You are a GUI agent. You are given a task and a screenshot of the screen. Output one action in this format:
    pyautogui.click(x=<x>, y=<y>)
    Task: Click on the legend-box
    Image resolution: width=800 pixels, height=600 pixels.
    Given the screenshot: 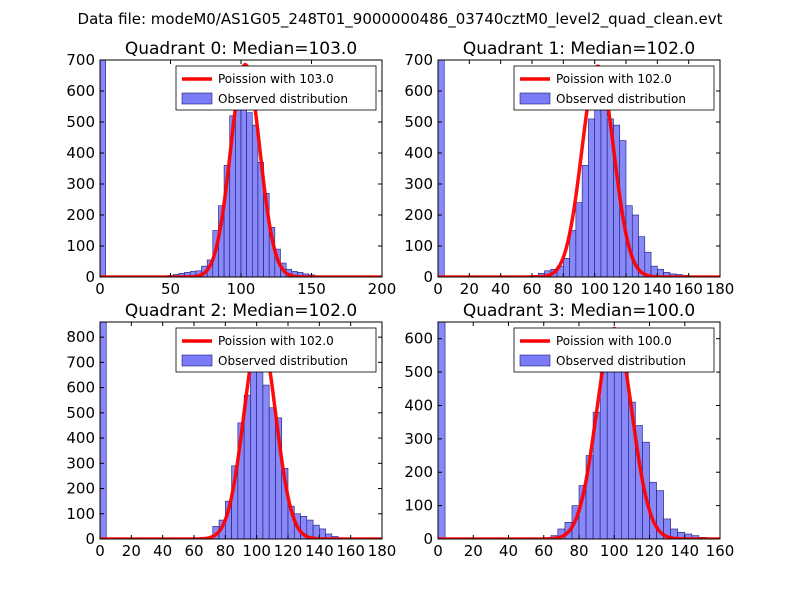 What is the action you would take?
    pyautogui.click(x=276, y=350)
    